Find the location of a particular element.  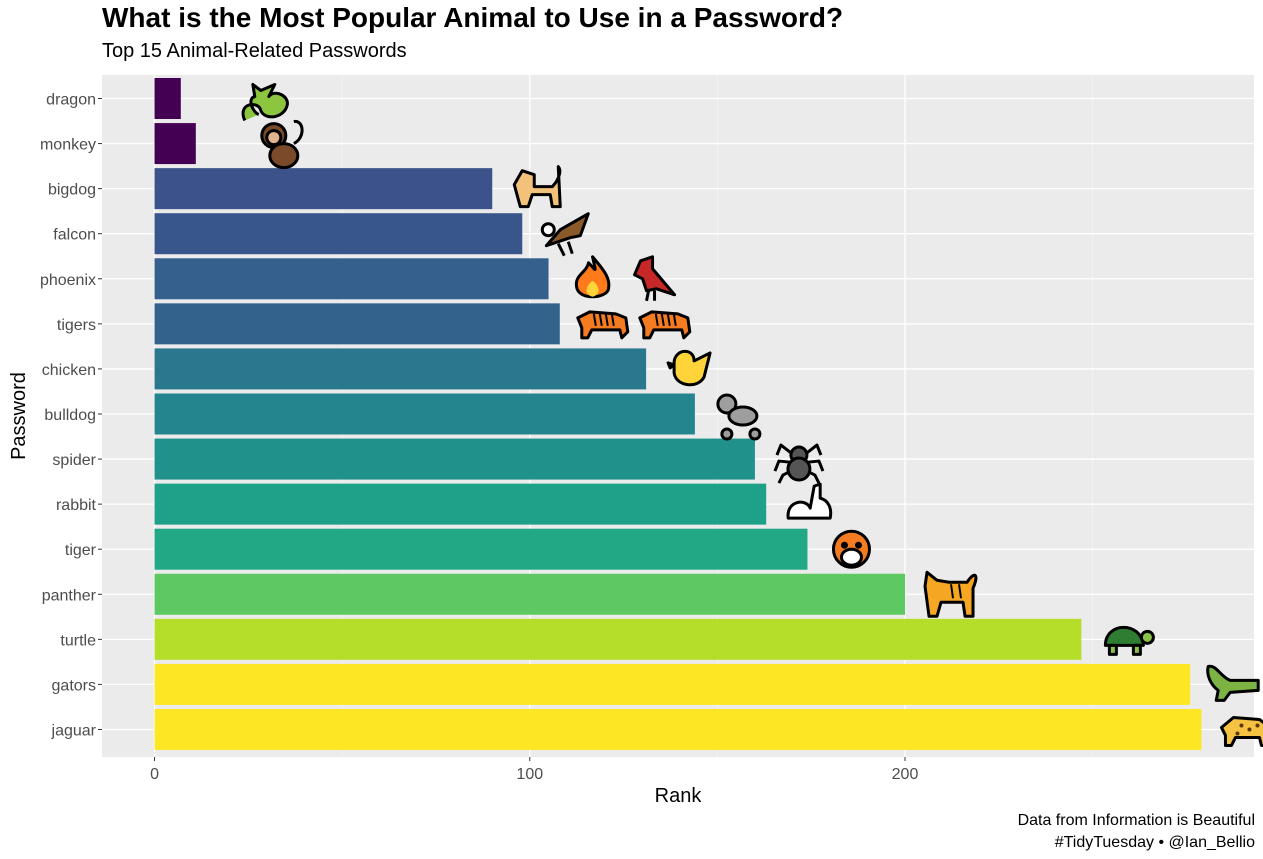

y-tick-label-phoenix: phoenix is located at coordinates (68, 280).